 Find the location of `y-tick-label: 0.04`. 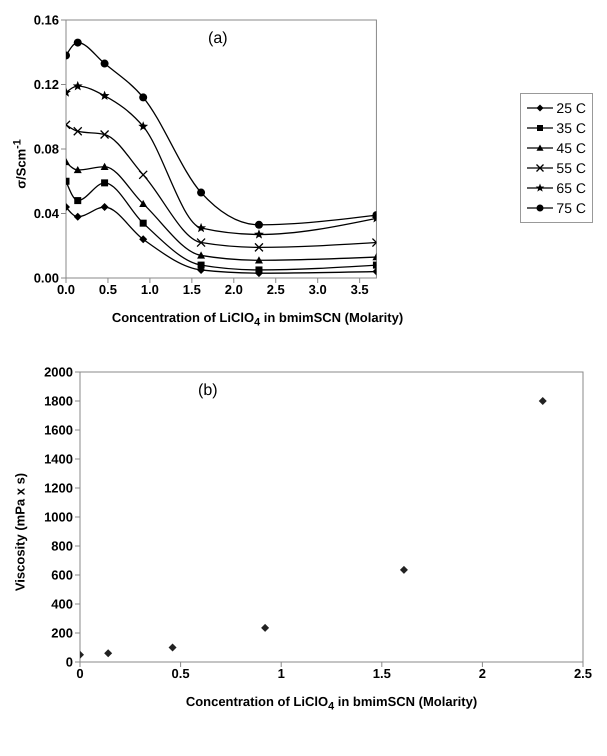

y-tick-label: 0.04 is located at coordinates (47, 214).